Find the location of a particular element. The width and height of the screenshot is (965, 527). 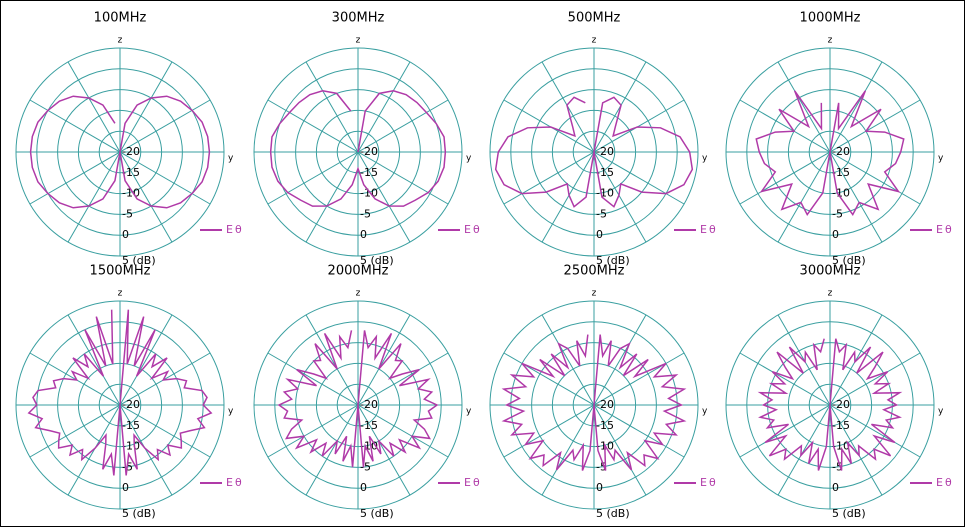

chart-title: 500MHz is located at coordinates (594, 18).